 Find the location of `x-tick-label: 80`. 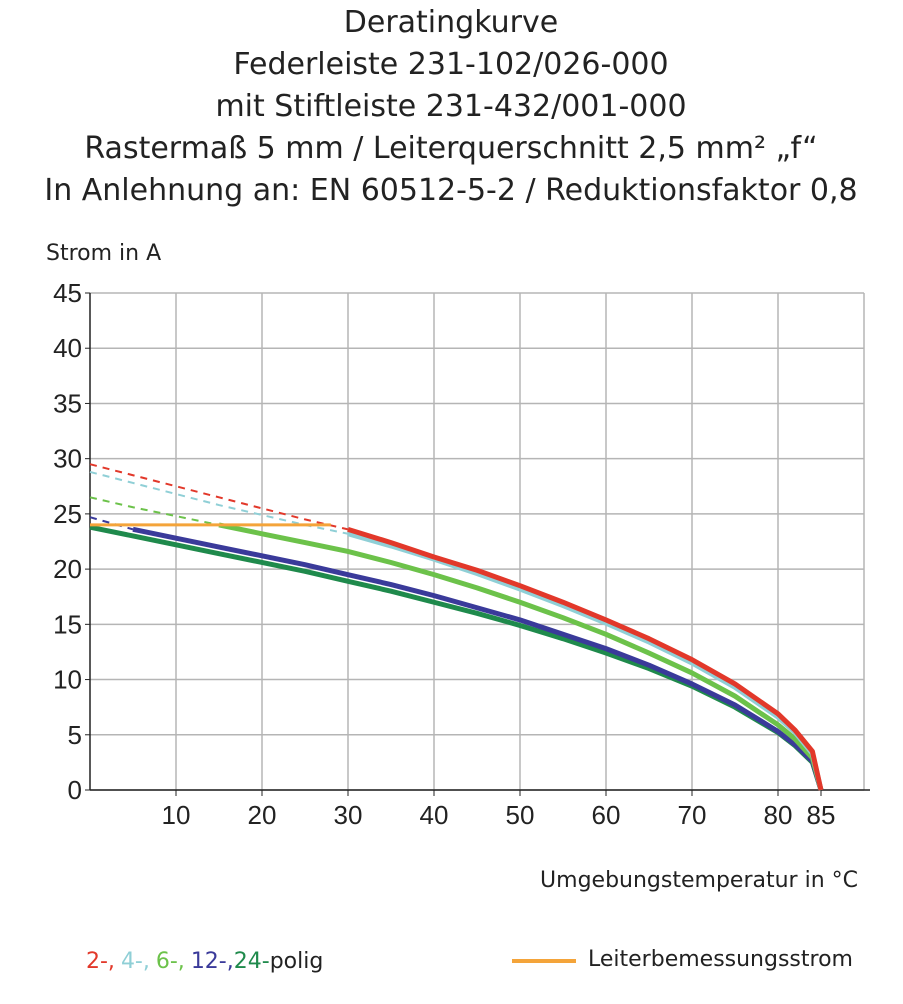

x-tick-label: 80 is located at coordinates (778, 815).